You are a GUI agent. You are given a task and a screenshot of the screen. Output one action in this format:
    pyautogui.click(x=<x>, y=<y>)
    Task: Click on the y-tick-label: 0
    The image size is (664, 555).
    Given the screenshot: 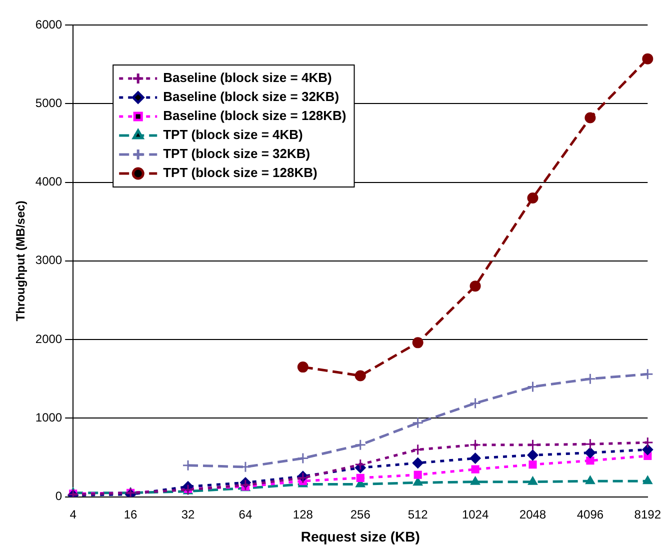 What is the action you would take?
    pyautogui.click(x=58, y=496)
    